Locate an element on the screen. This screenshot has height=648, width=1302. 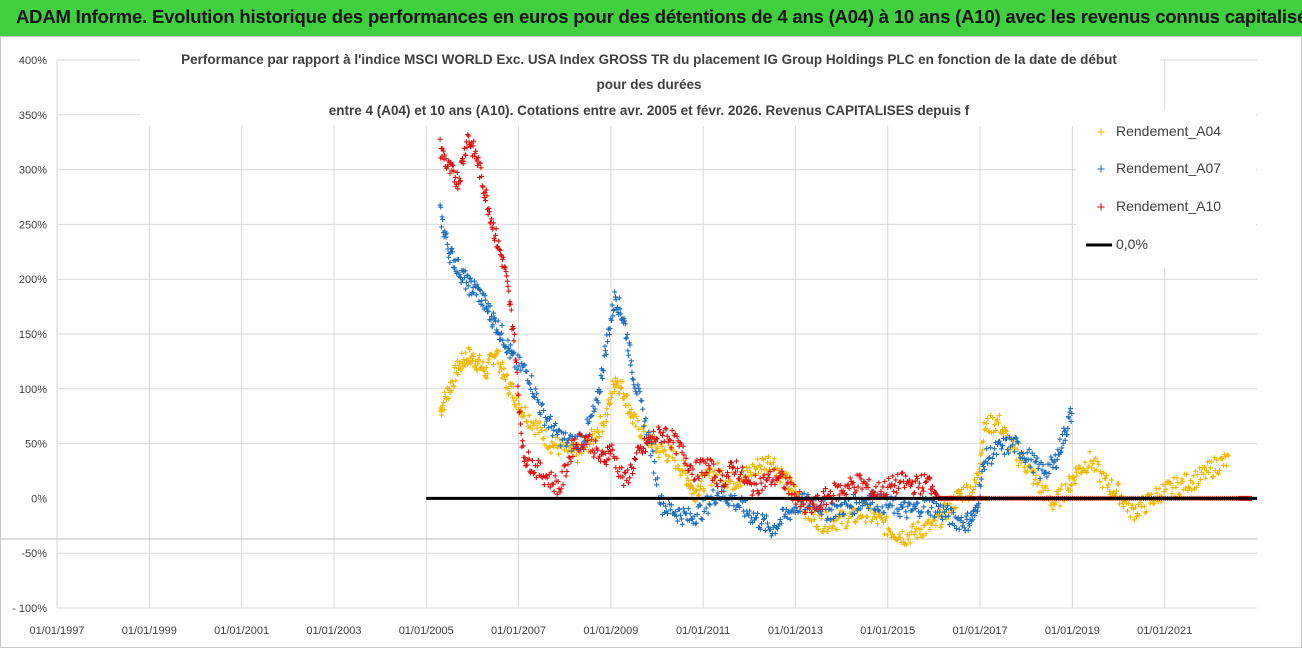
y-tick-label: 350% is located at coordinates (33, 116).